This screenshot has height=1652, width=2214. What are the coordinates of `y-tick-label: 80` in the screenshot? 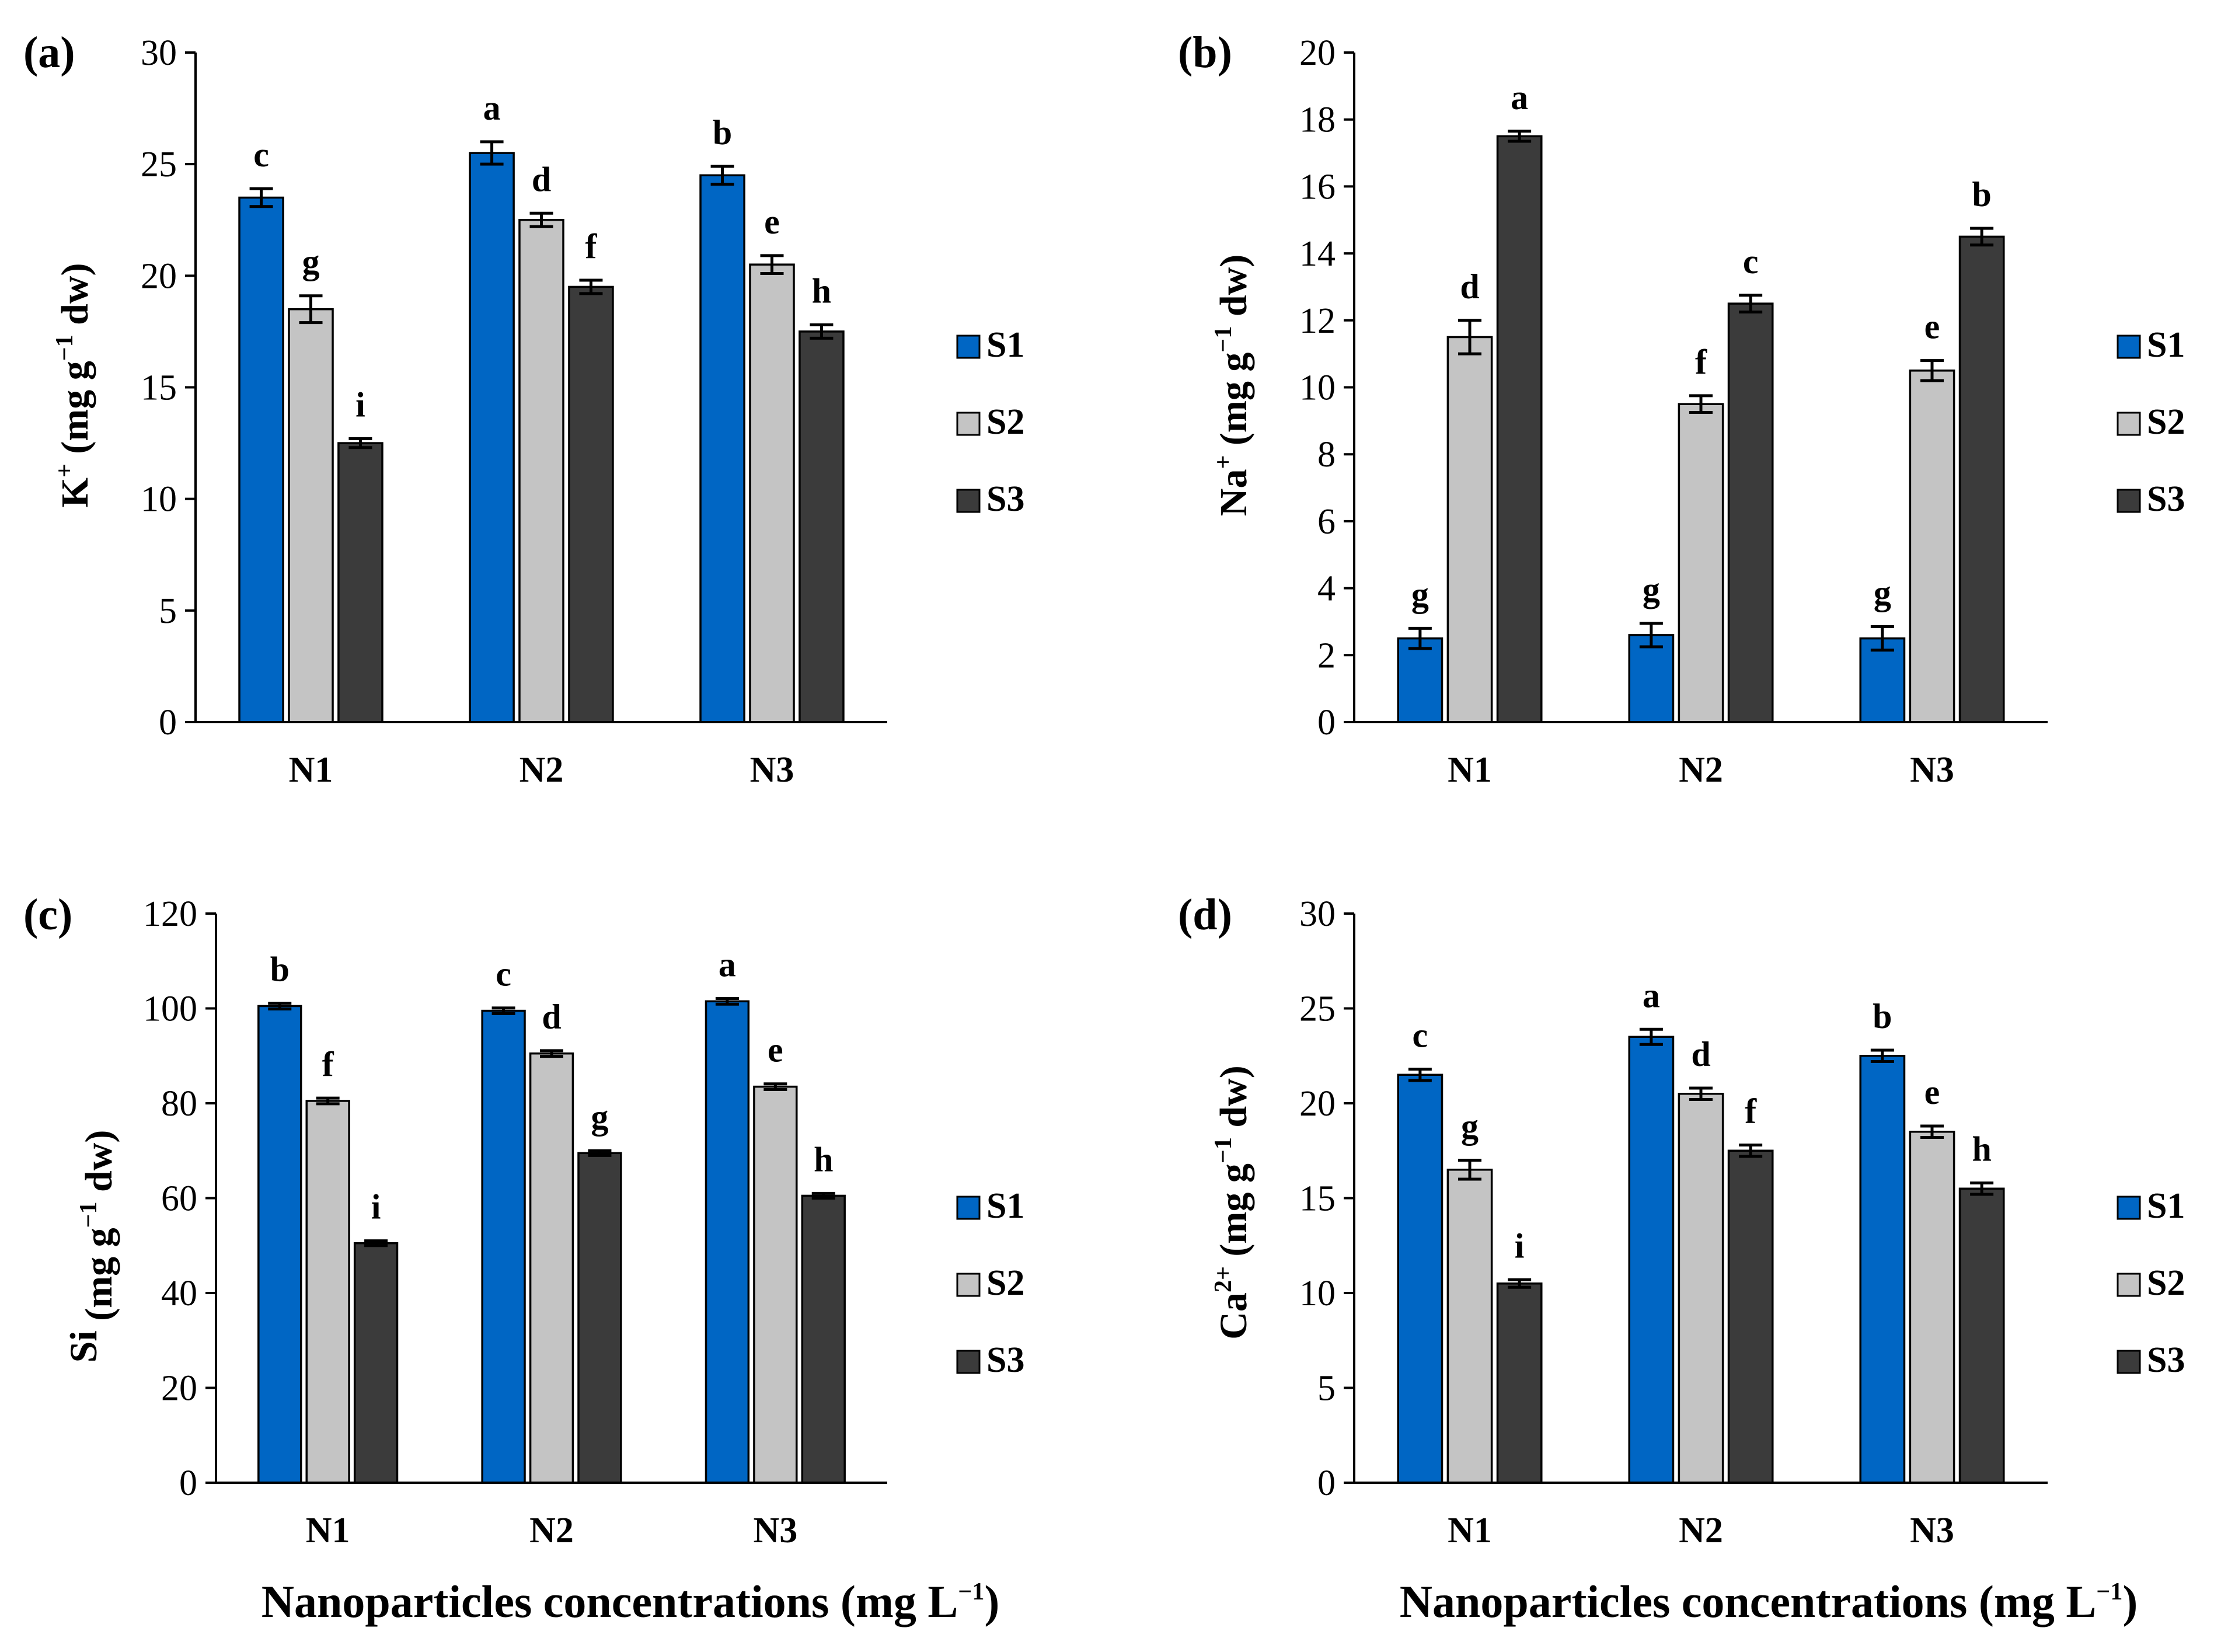 It's located at (179, 1104).